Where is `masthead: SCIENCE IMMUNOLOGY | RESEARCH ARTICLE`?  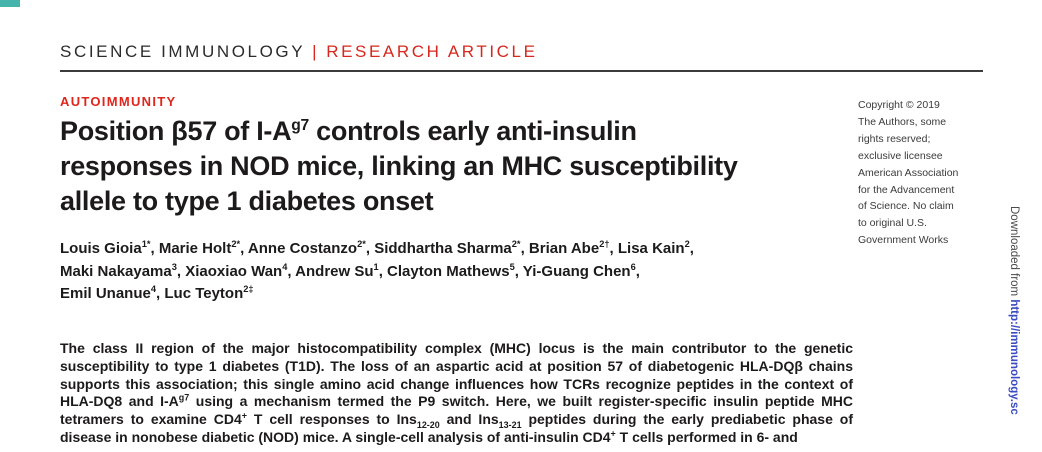 masthead: SCIENCE IMMUNOLOGY | RESEARCH ARTICLE is located at coordinates (299, 52).